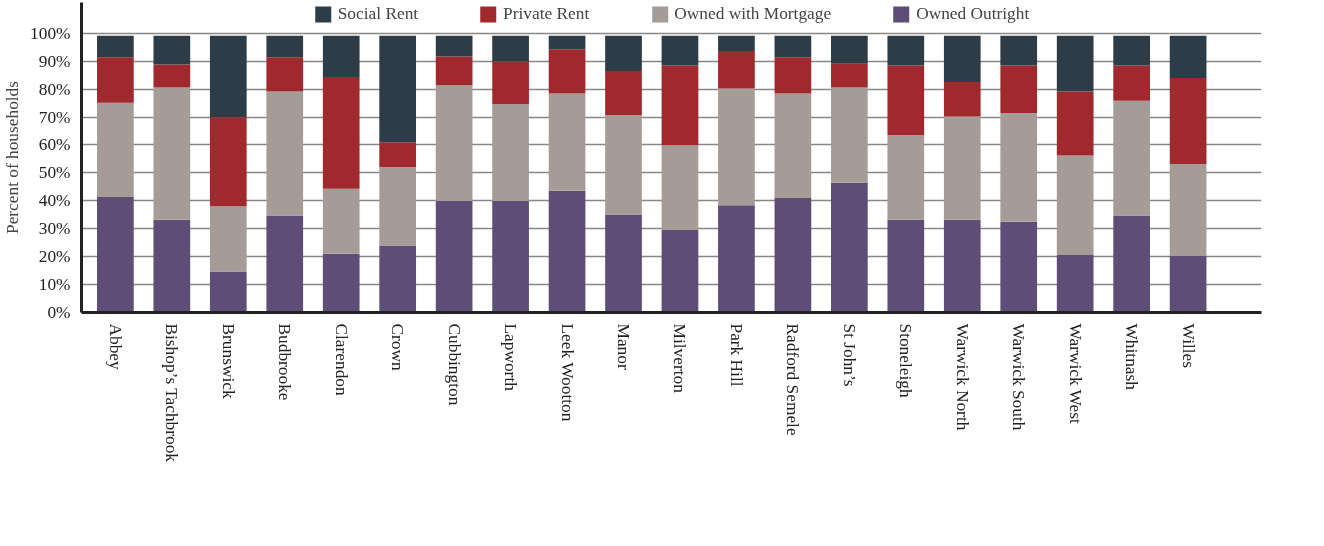 The image size is (1324, 546). What do you see at coordinates (736, 355) in the screenshot?
I see `x-tick-label: Park Hill` at bounding box center [736, 355].